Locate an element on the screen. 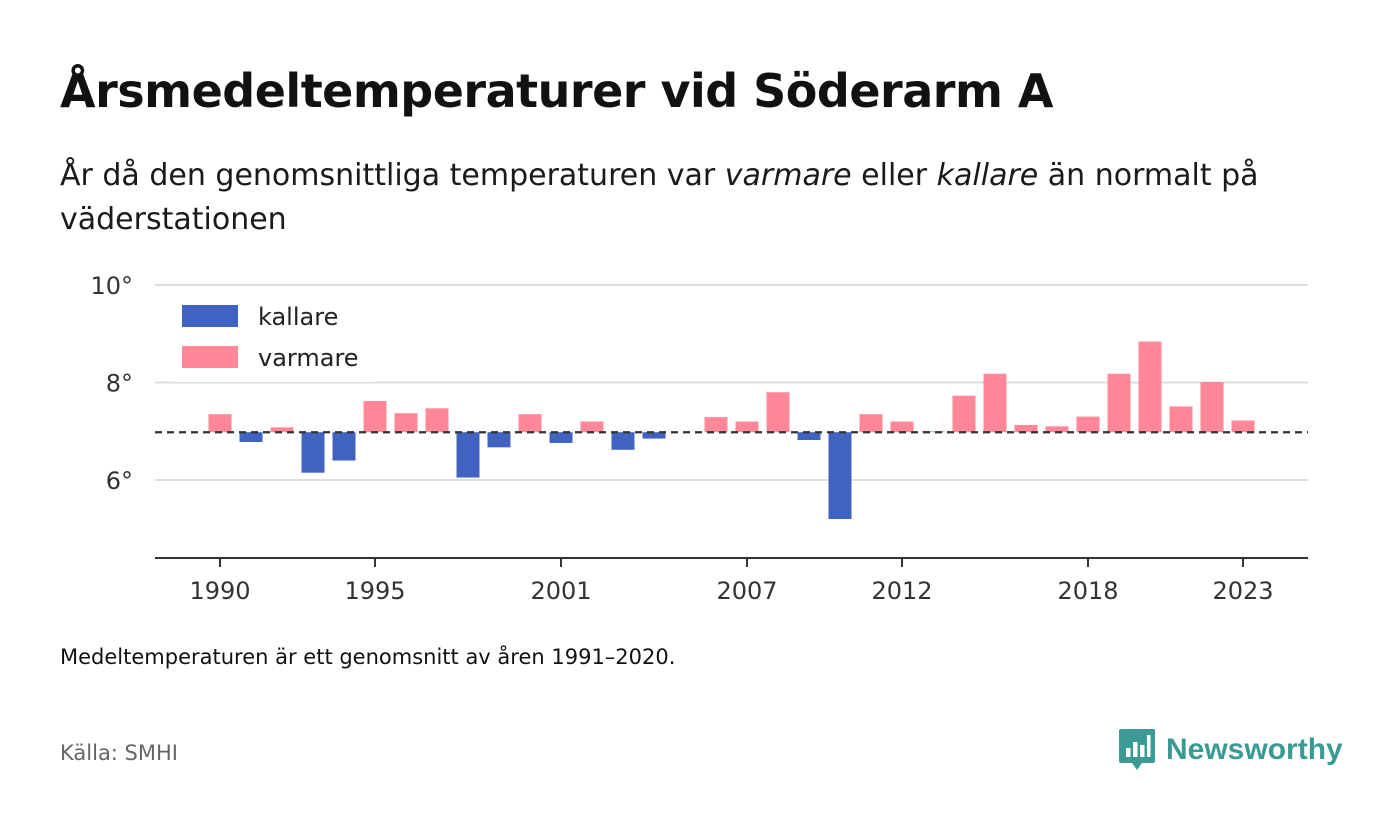 The width and height of the screenshot is (1400, 831). source-label: Källa: SMHI is located at coordinates (119, 753).